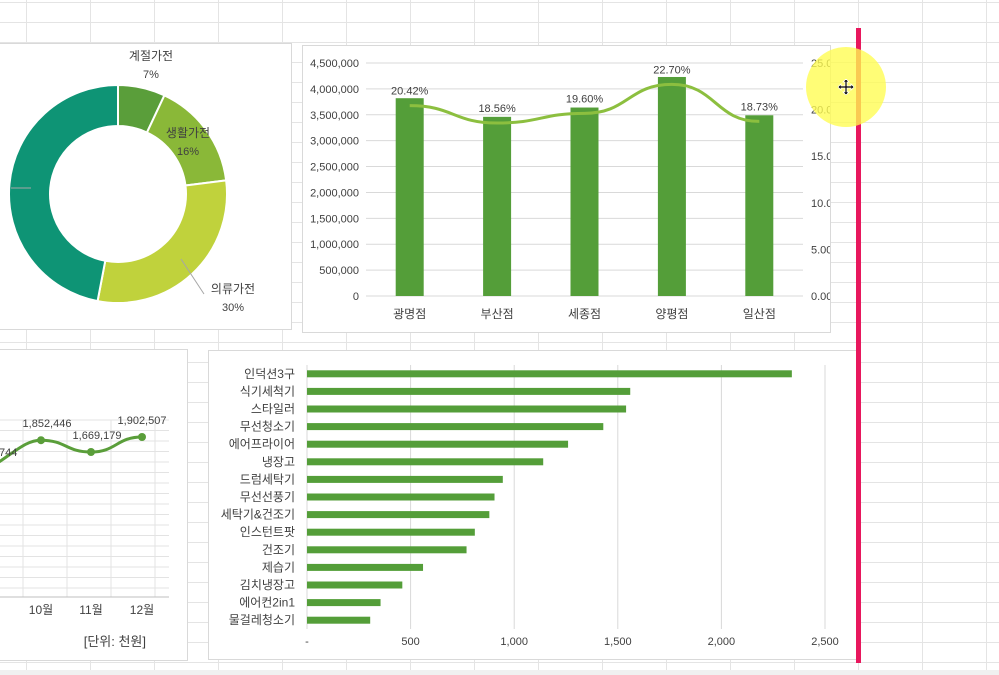 Image resolution: width=999 pixels, height=675 pixels. Describe the element at coordinates (334, 219) in the screenshot. I see `y-tick-label: 1,500,000` at that location.